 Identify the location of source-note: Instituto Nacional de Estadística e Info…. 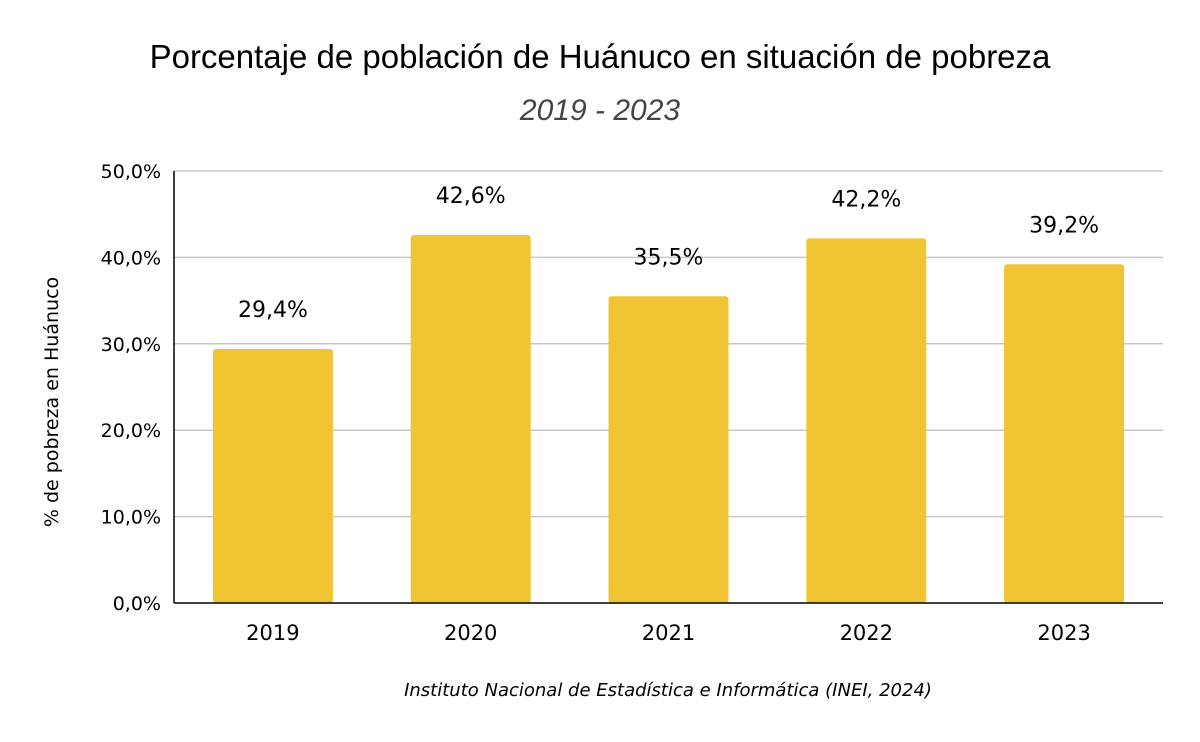
(668, 690).